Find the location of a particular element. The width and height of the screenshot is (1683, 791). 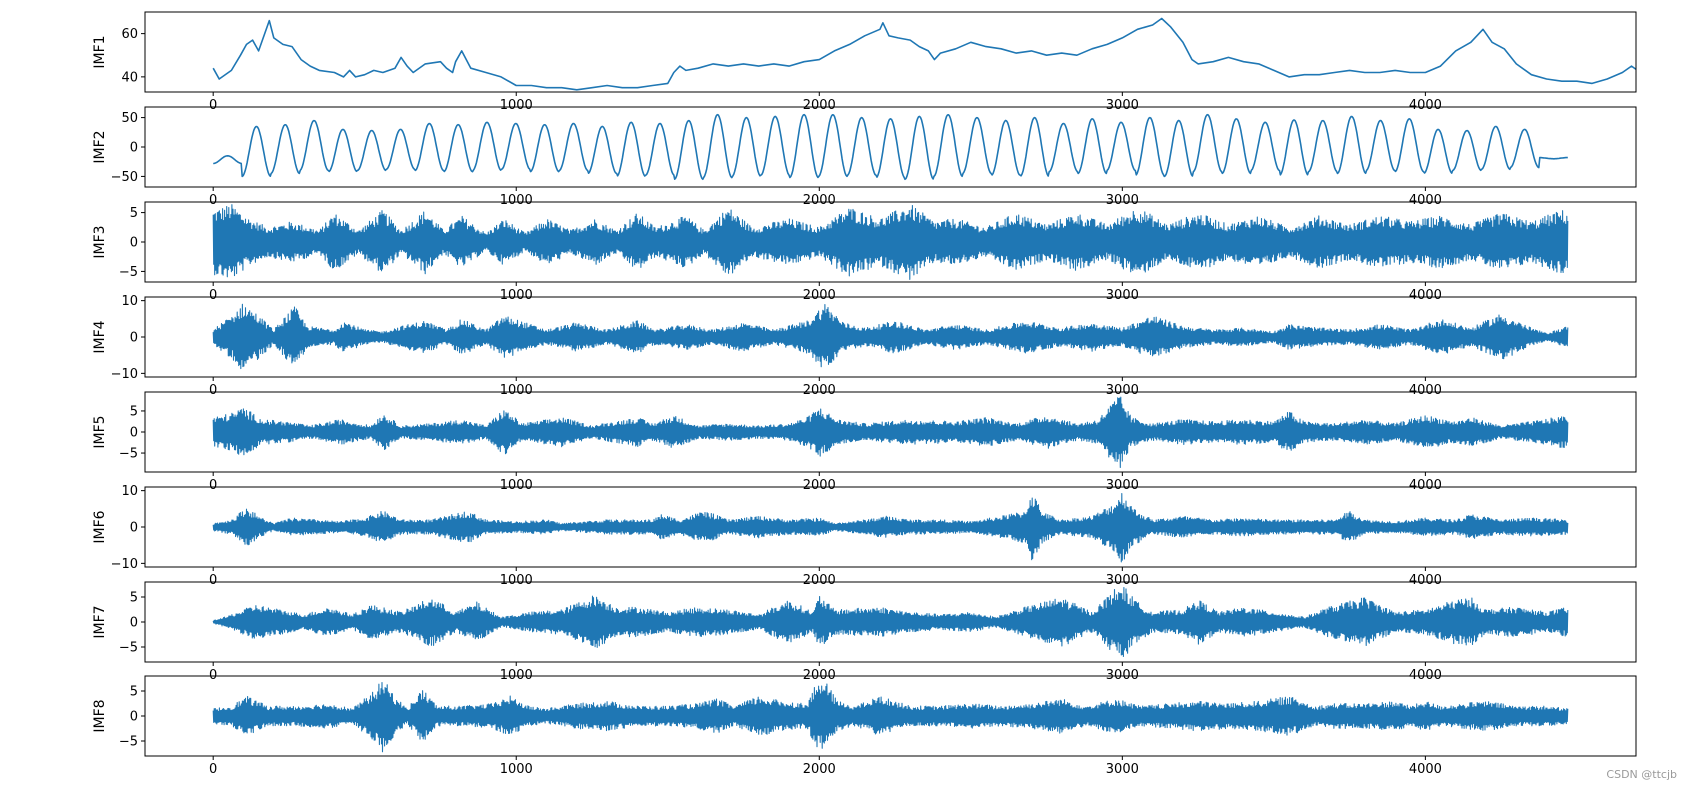

panel-imf1: 40 60 IMF1 0 1000 2000 3000 4000 is located at coordinates (864, 62).